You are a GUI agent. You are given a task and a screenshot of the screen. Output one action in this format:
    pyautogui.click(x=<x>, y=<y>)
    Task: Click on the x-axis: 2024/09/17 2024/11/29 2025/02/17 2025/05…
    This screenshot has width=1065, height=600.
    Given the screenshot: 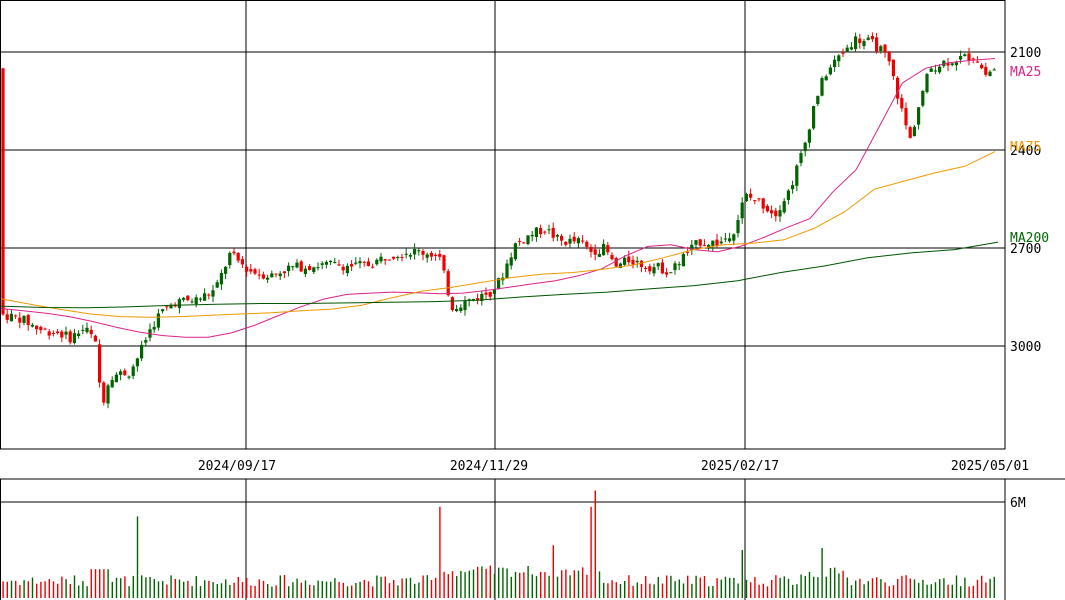 What is the action you would take?
    pyautogui.click(x=532, y=469)
    